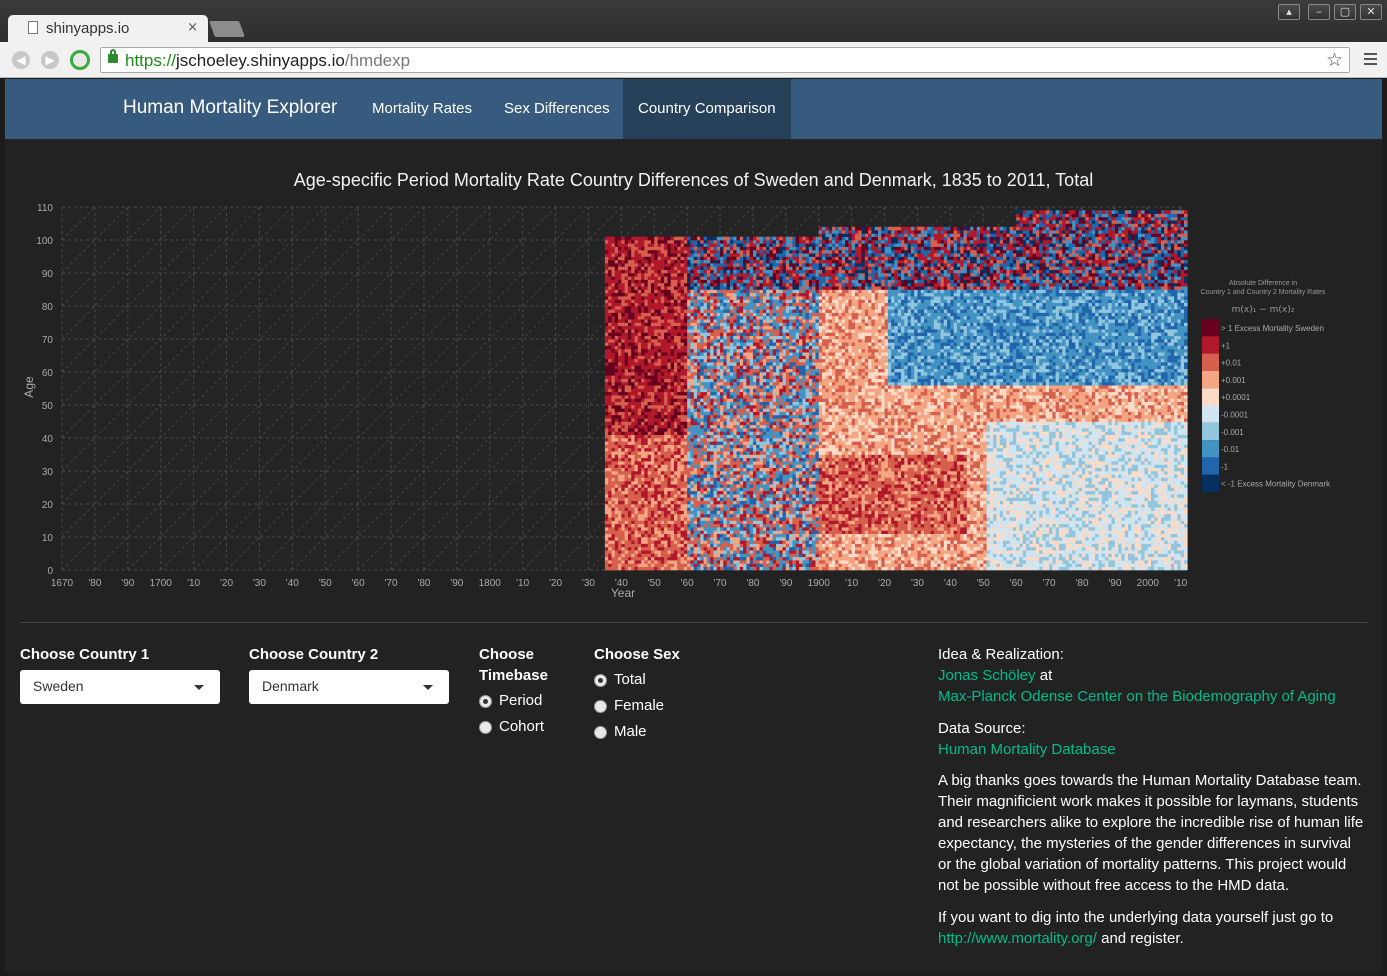 The image size is (1387, 976). What do you see at coordinates (1334, 60) in the screenshot?
I see `bookmark-star-icon: ☆` at bounding box center [1334, 60].